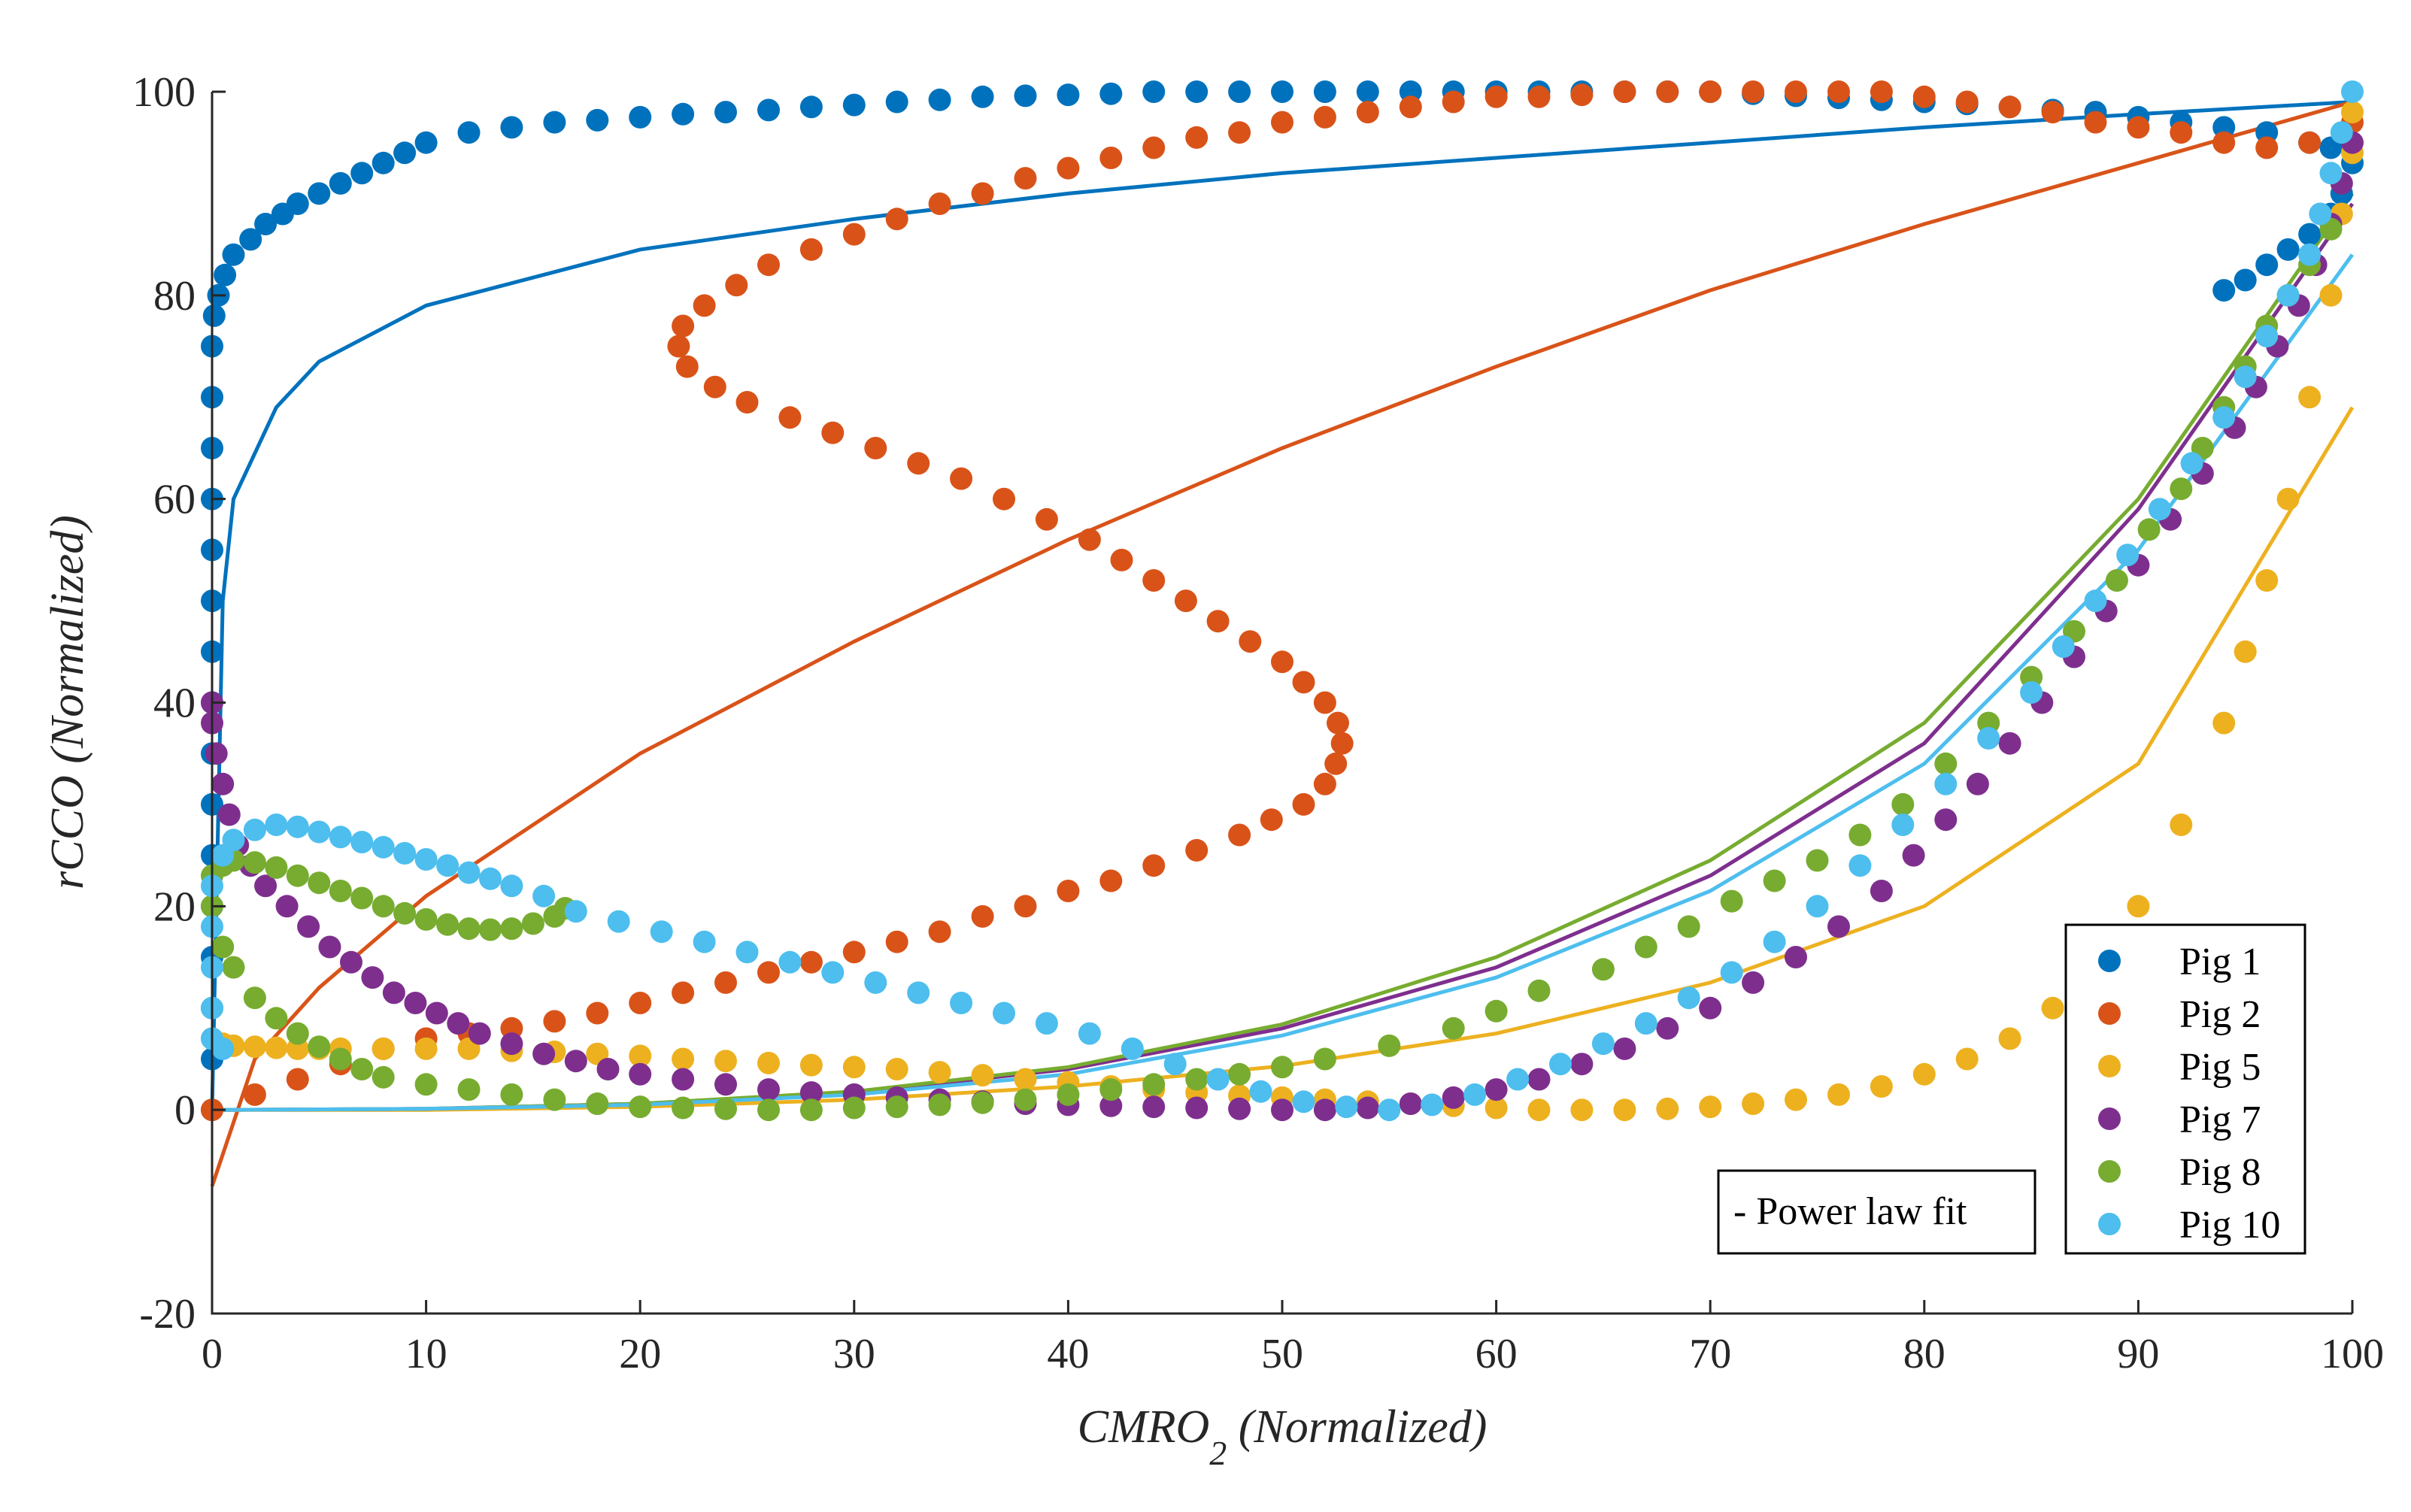 This screenshot has height=1512, width=2411. Describe the element at coordinates (426, 1354) in the screenshot. I see `x-tick-label: 10` at that location.